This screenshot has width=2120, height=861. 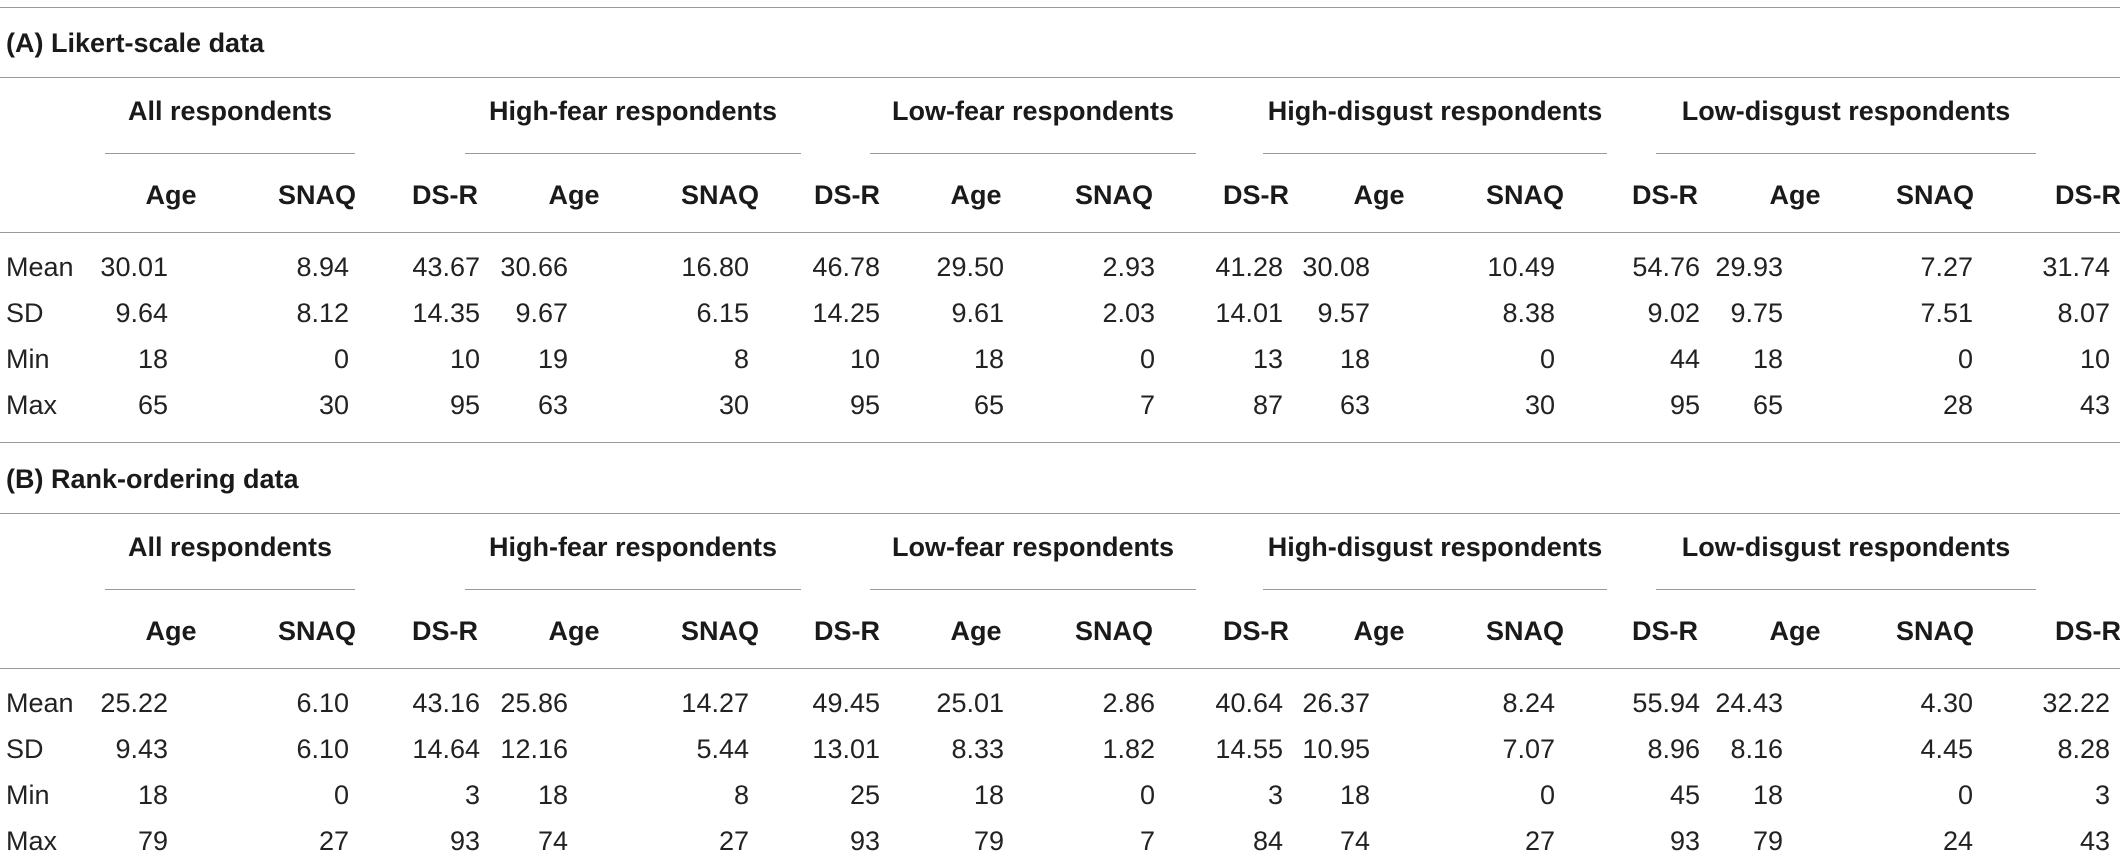 I want to click on group-label: Low-fear respondents, so click(x=1033, y=111).